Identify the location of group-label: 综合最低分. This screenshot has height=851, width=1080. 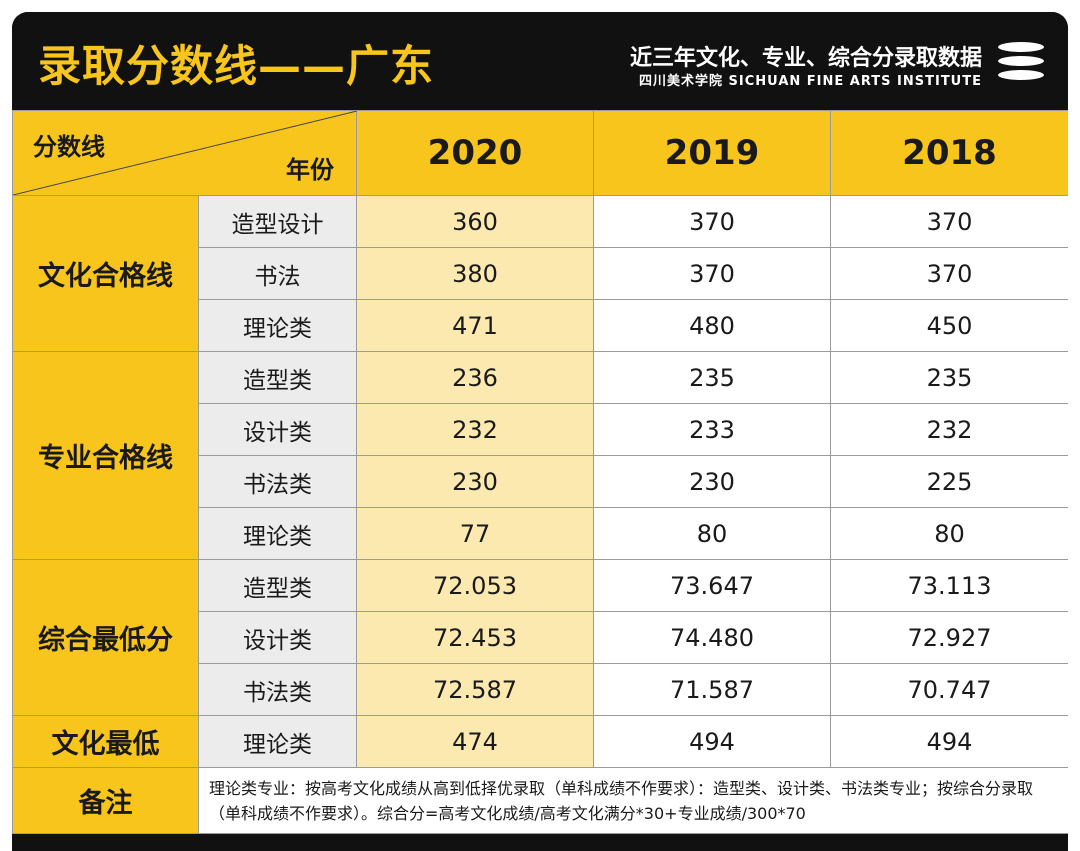
(105, 637).